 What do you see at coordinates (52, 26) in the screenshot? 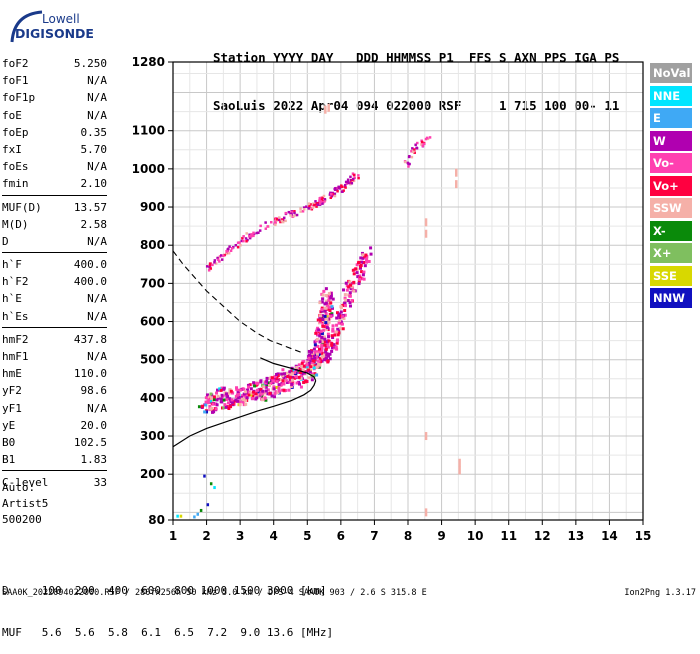
I see `digisonde-logo: Lowell DIGISONDE` at bounding box center [52, 26].